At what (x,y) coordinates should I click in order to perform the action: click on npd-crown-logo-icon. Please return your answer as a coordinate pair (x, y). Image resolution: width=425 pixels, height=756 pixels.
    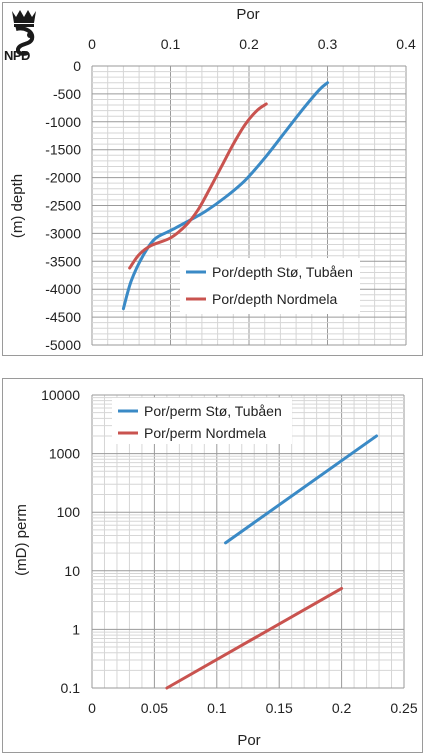
    Looking at the image, I should click on (24, 33).